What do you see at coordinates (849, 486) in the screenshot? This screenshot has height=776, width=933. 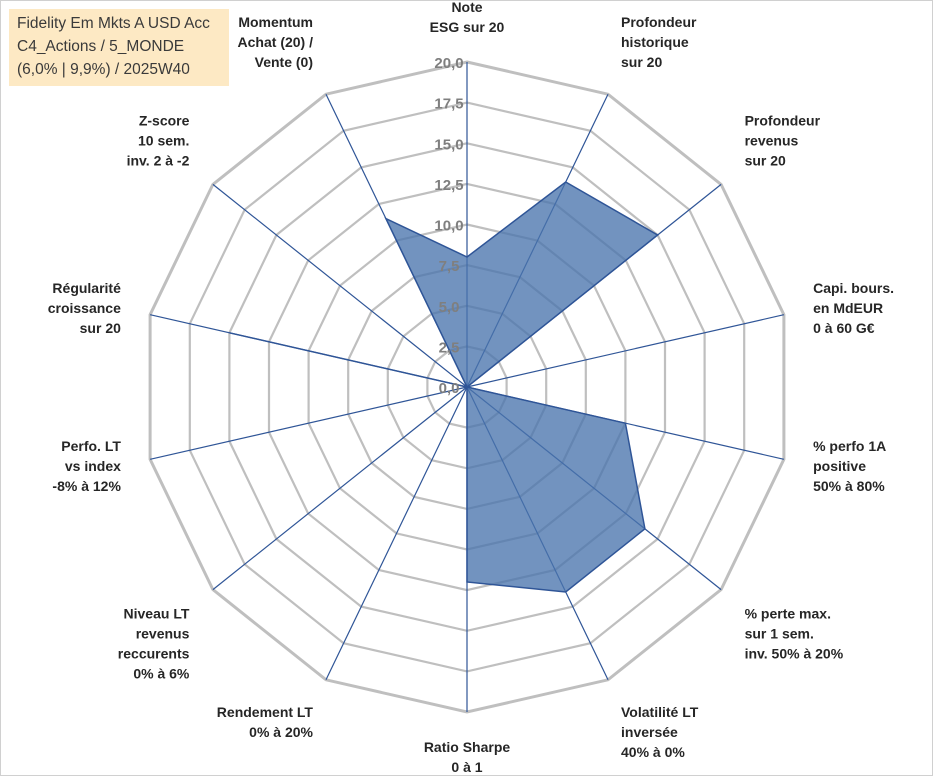 I see `axis-label-line: 50% à 80%` at bounding box center [849, 486].